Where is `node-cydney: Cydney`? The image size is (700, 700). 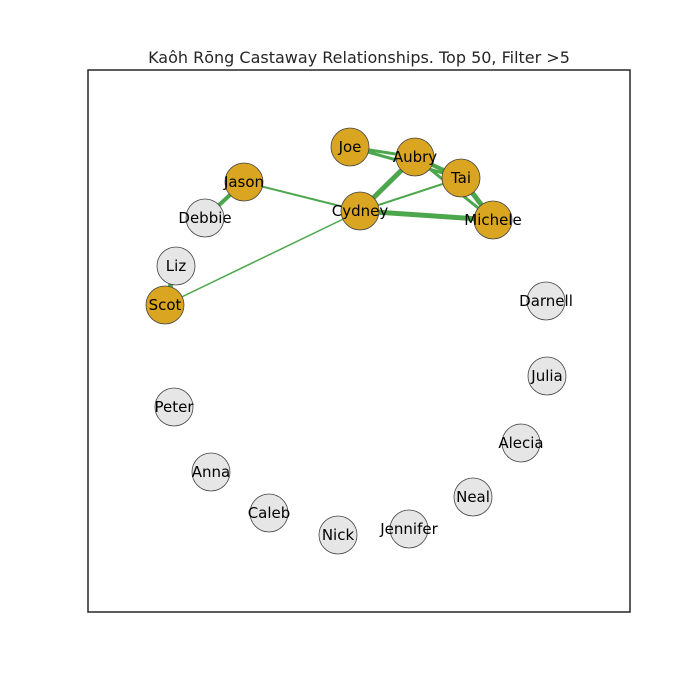 node-cydney: Cydney is located at coordinates (360, 211).